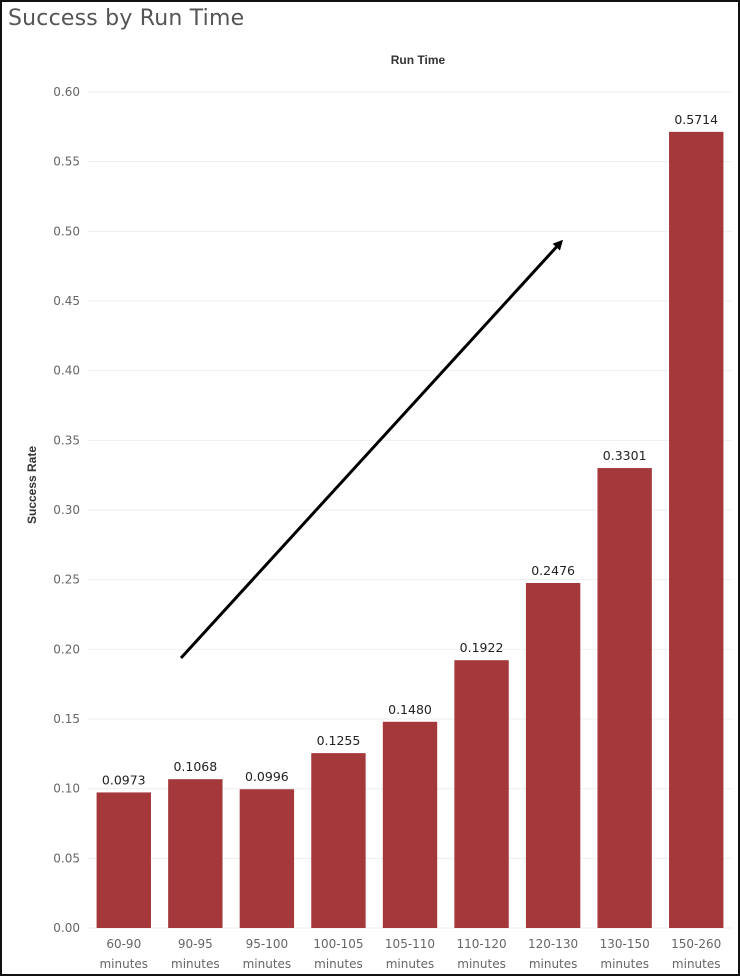 This screenshot has width=740, height=976. What do you see at coordinates (66, 162) in the screenshot?
I see `y-tick-label: 0.55` at bounding box center [66, 162].